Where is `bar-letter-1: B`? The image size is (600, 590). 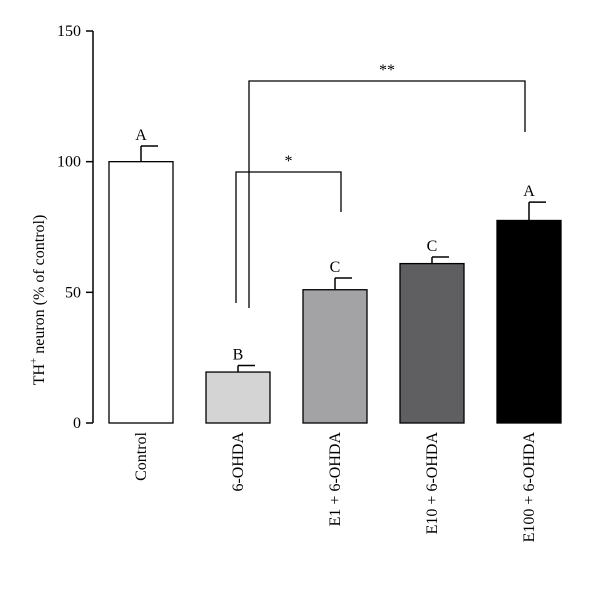 bar-letter-1: B is located at coordinates (238, 355).